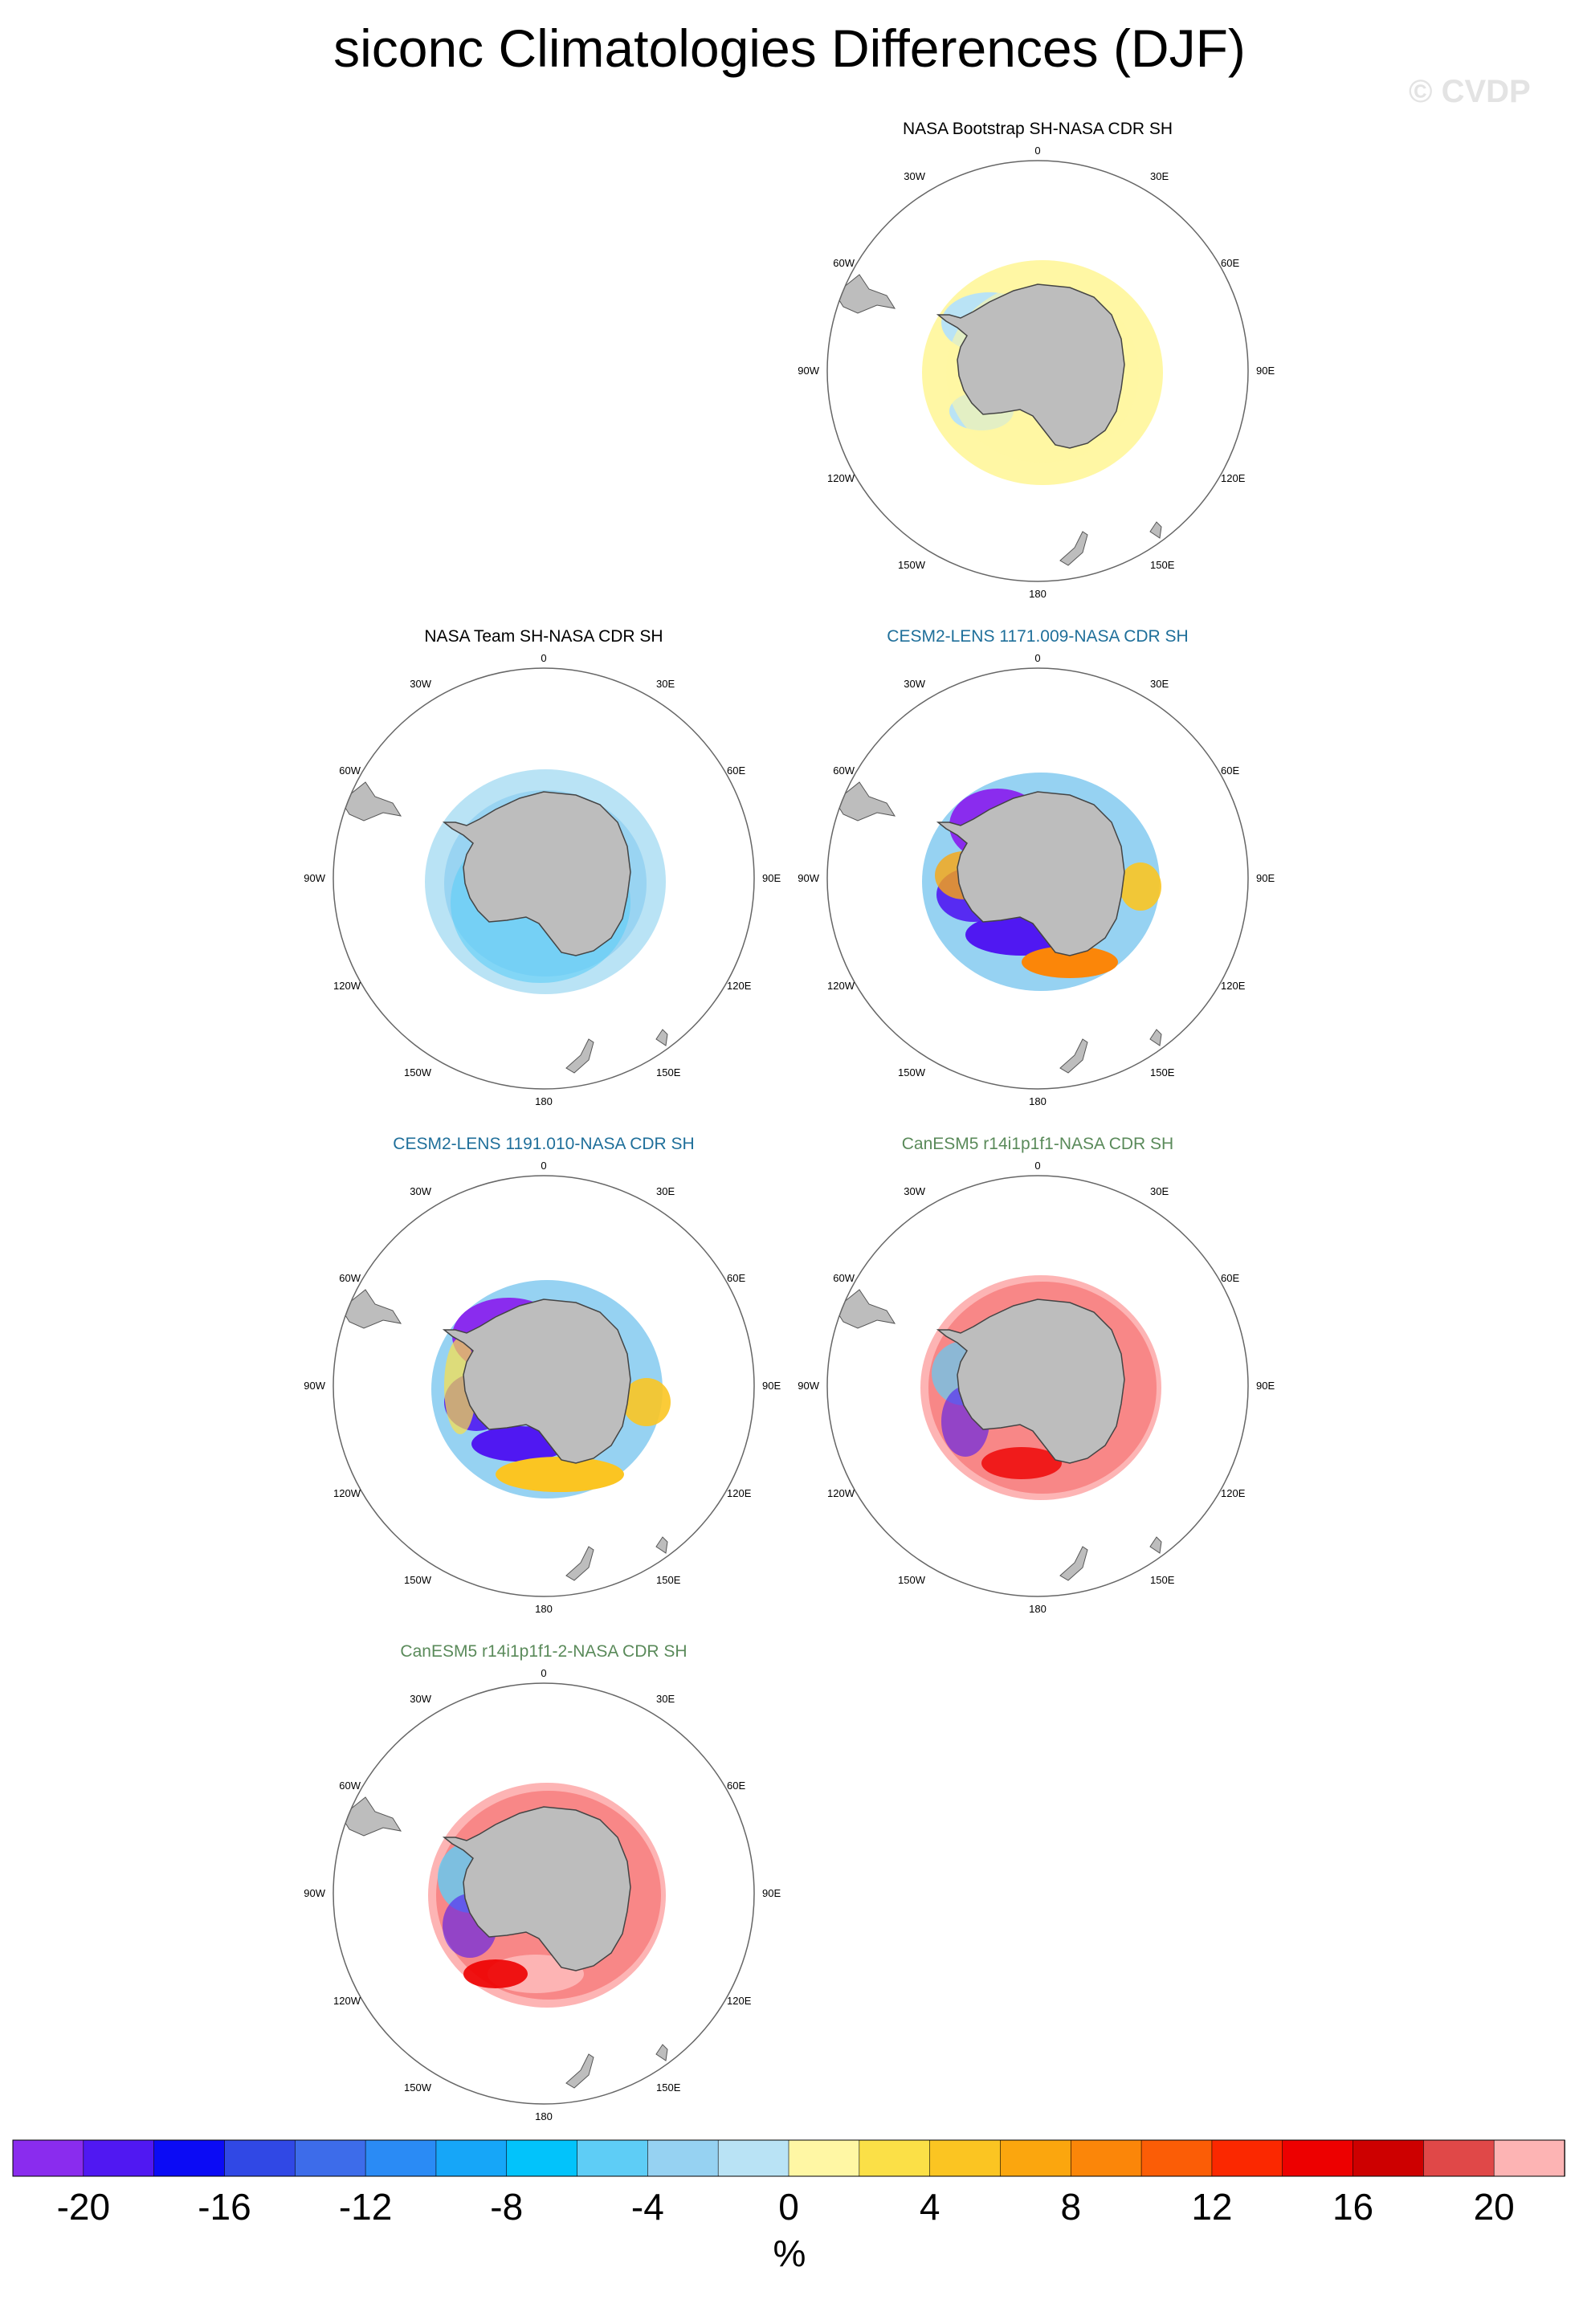 This screenshot has width=1579, height=2324. Describe the element at coordinates (224, 2207) in the screenshot. I see `colorbar-tick-label: -16` at that location.